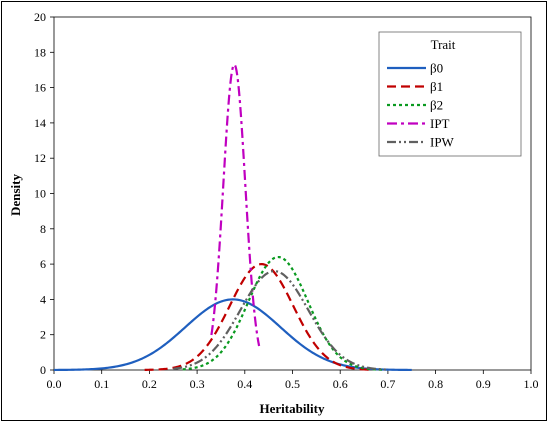  I want to click on x-axis-title: Heritability, so click(292, 408).